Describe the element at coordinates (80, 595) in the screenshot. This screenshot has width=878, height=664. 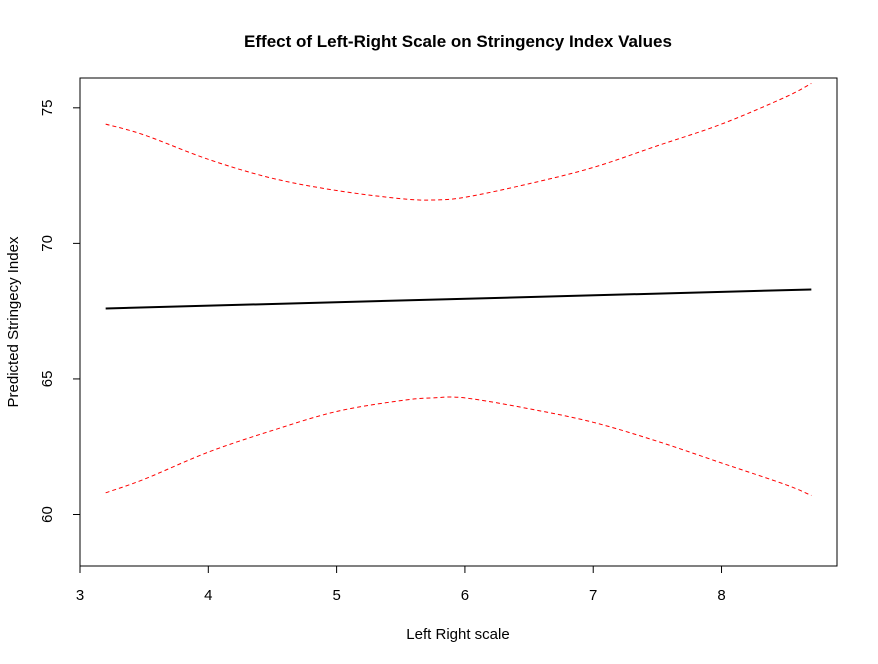
I see `x-tick-label: 3` at that location.